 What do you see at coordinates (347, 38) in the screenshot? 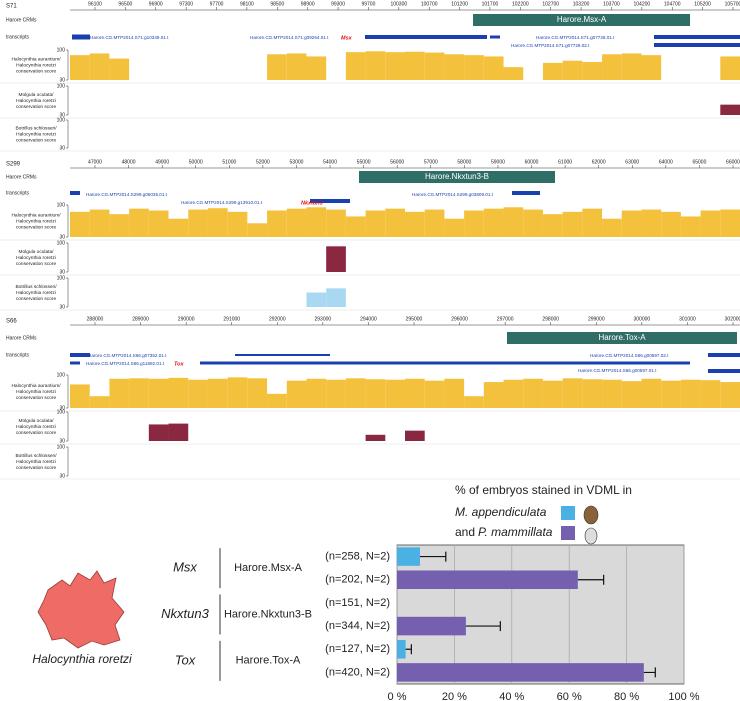
I see `gene-name: Msx` at bounding box center [347, 38].